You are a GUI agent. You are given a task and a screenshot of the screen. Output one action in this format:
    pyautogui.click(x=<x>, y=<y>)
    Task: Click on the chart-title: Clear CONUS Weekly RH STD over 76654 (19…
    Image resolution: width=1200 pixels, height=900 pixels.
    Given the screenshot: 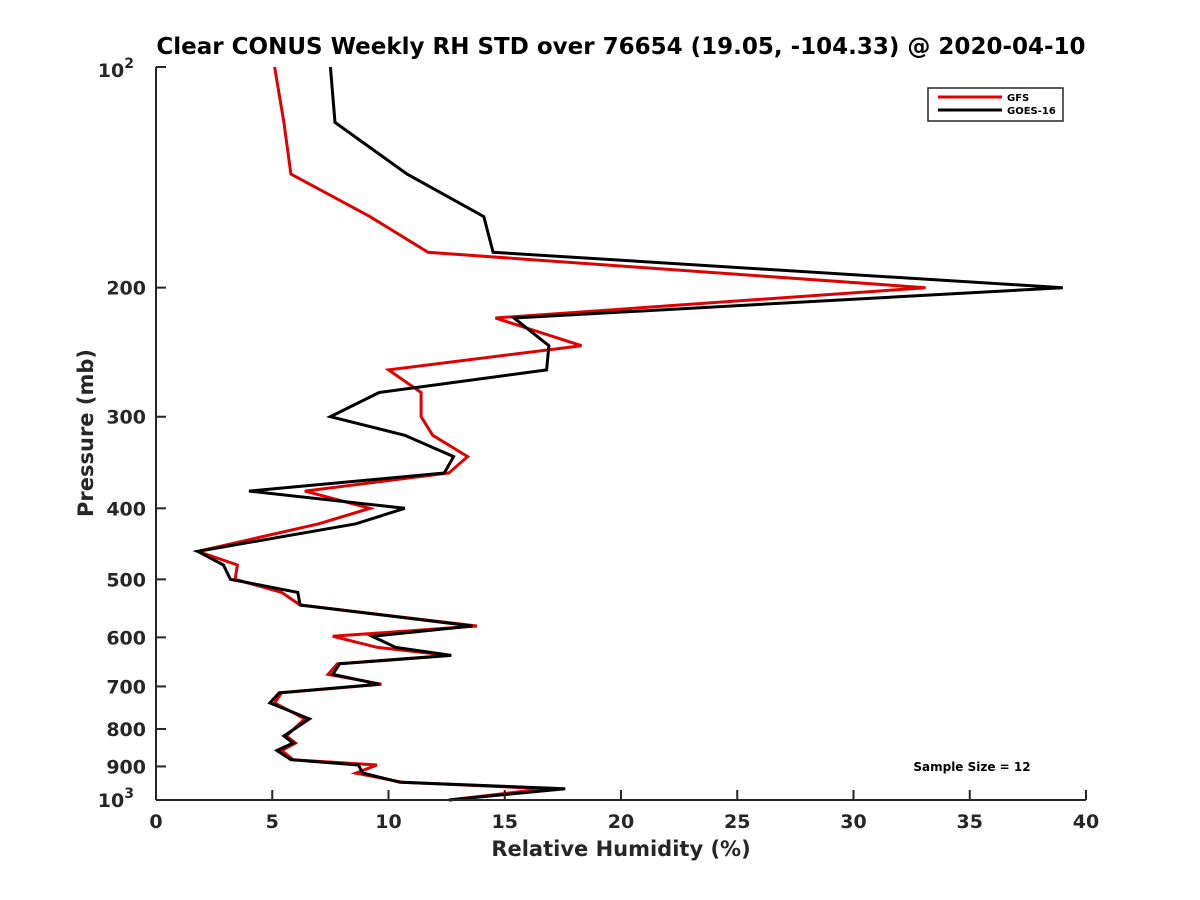 What is the action you would take?
    pyautogui.click(x=620, y=47)
    